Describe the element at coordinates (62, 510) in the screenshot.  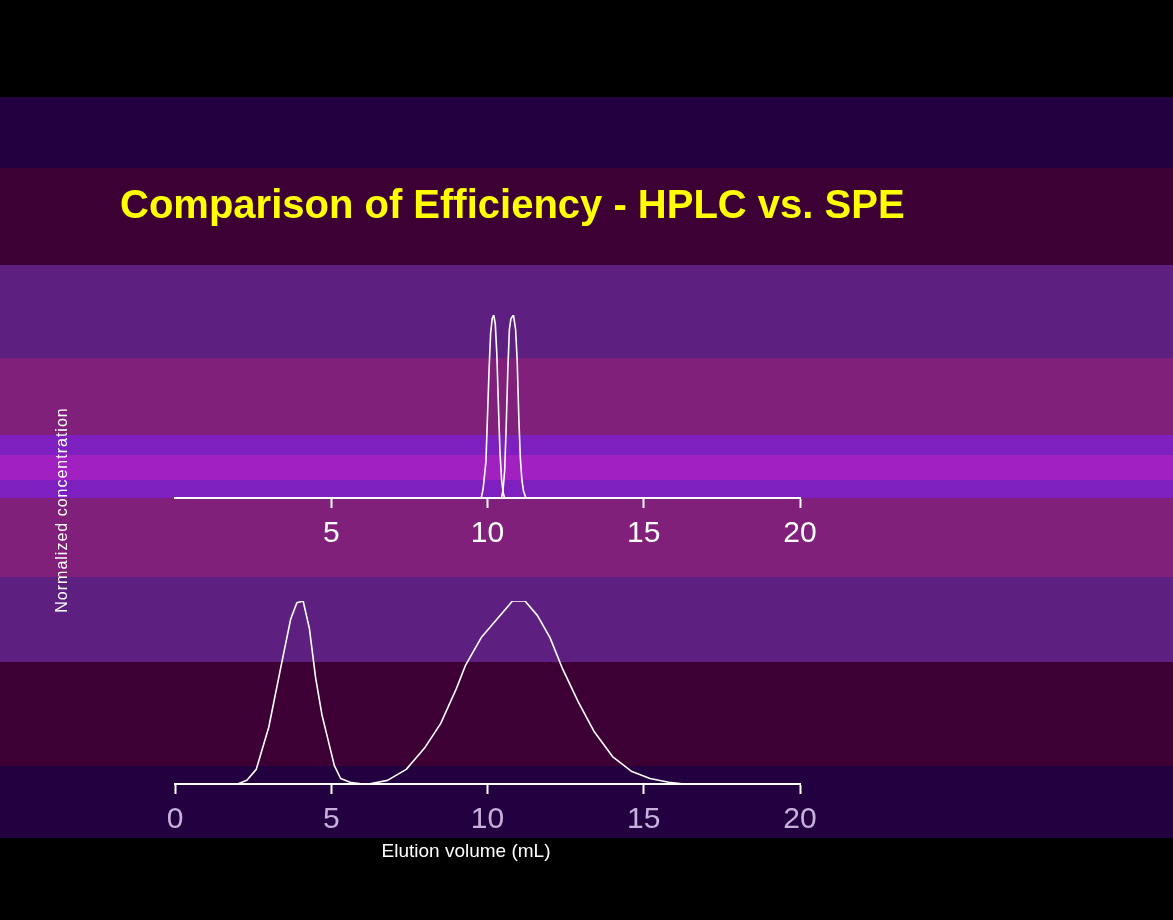
I see `y-axis-title: Normalized concentration` at that location.